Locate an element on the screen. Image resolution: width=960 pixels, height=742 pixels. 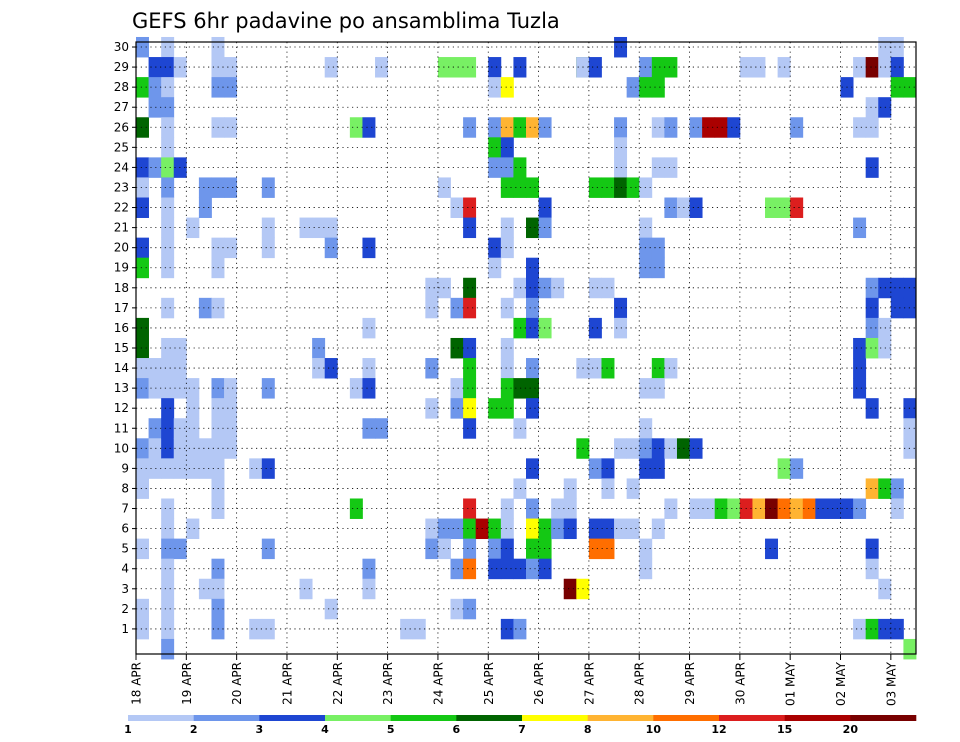
colorbar-label: 15 is located at coordinates (784, 729).